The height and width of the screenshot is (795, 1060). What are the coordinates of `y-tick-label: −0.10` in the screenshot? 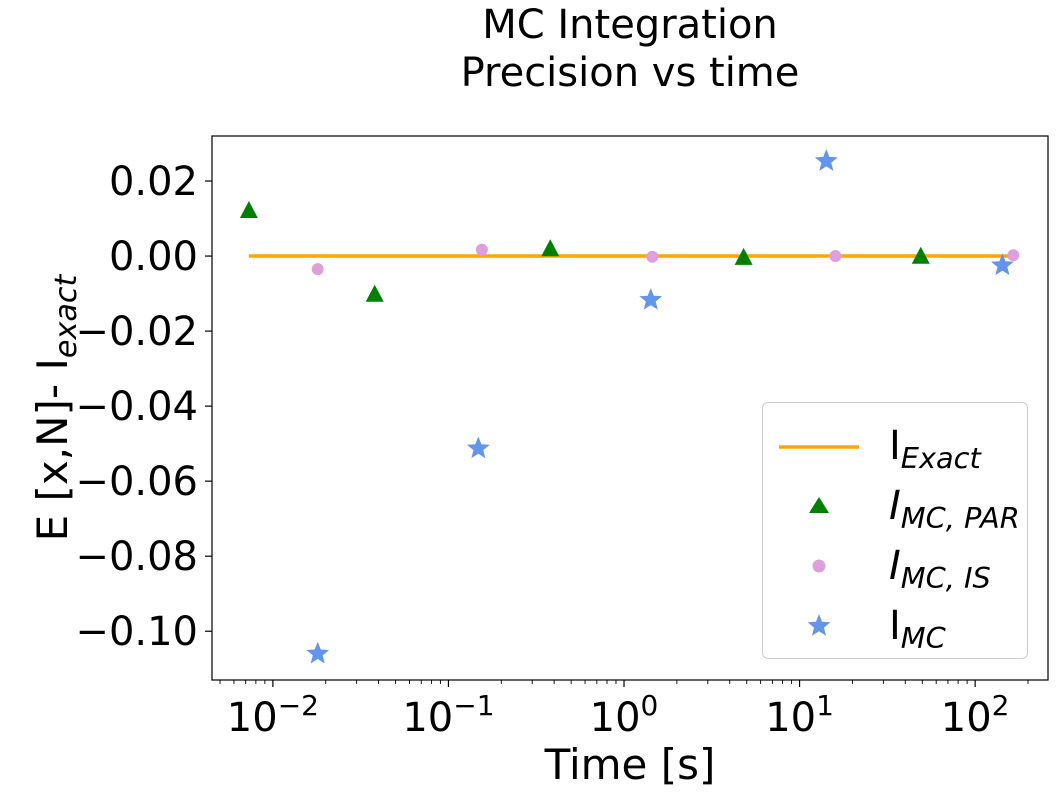 It's located at (136, 632).